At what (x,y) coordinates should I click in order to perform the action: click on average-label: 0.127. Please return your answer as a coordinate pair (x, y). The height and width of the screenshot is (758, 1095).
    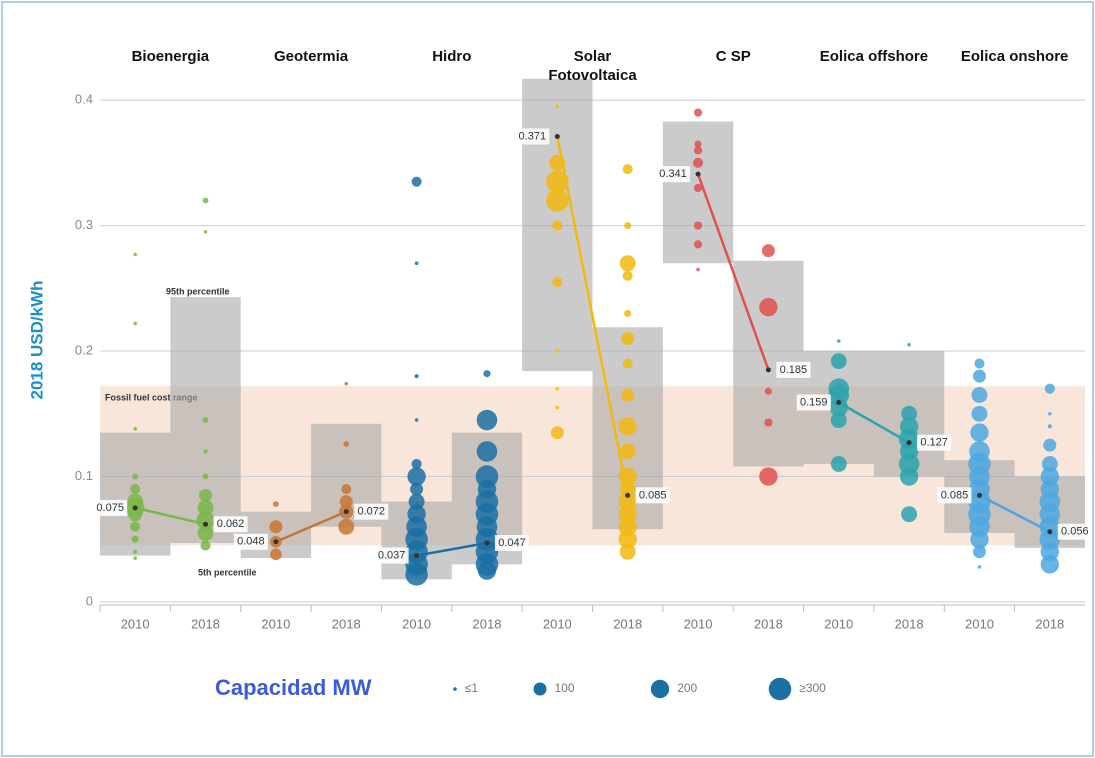
    Looking at the image, I should click on (934, 443).